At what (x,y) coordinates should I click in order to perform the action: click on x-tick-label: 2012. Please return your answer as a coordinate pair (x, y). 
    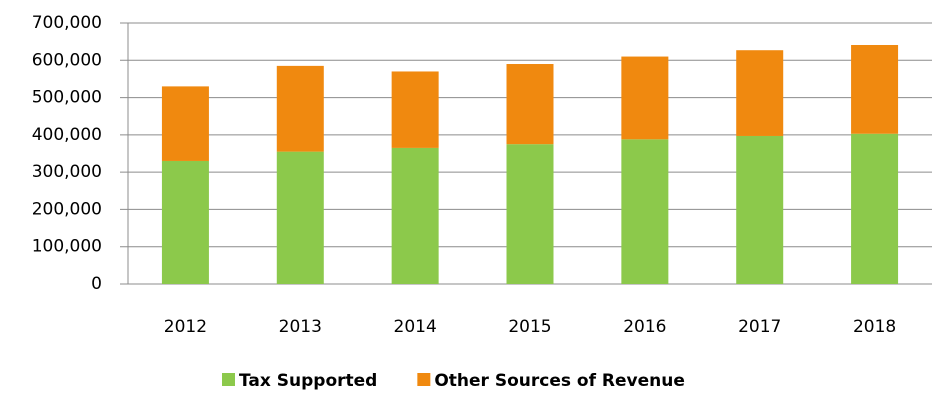
    Looking at the image, I should click on (185, 327).